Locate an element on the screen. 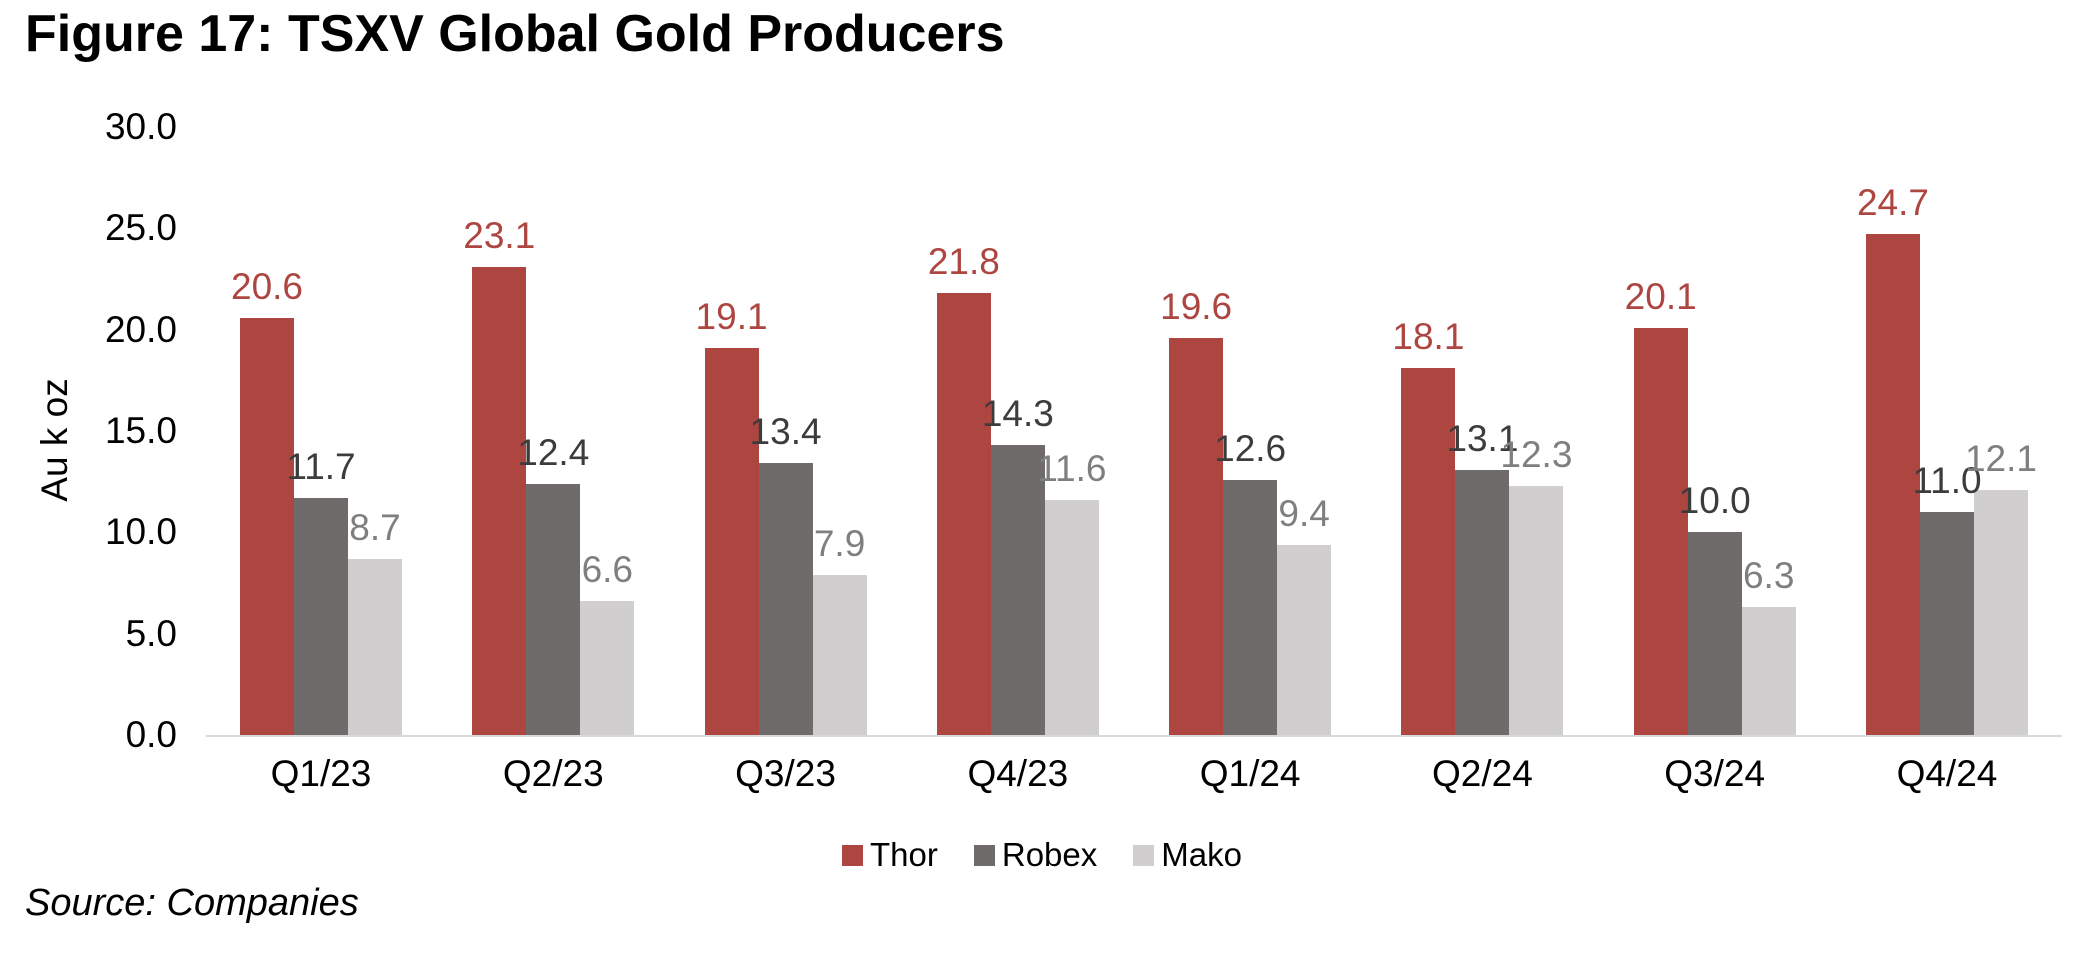  bar-value-label: 12.4 is located at coordinates (553, 452).